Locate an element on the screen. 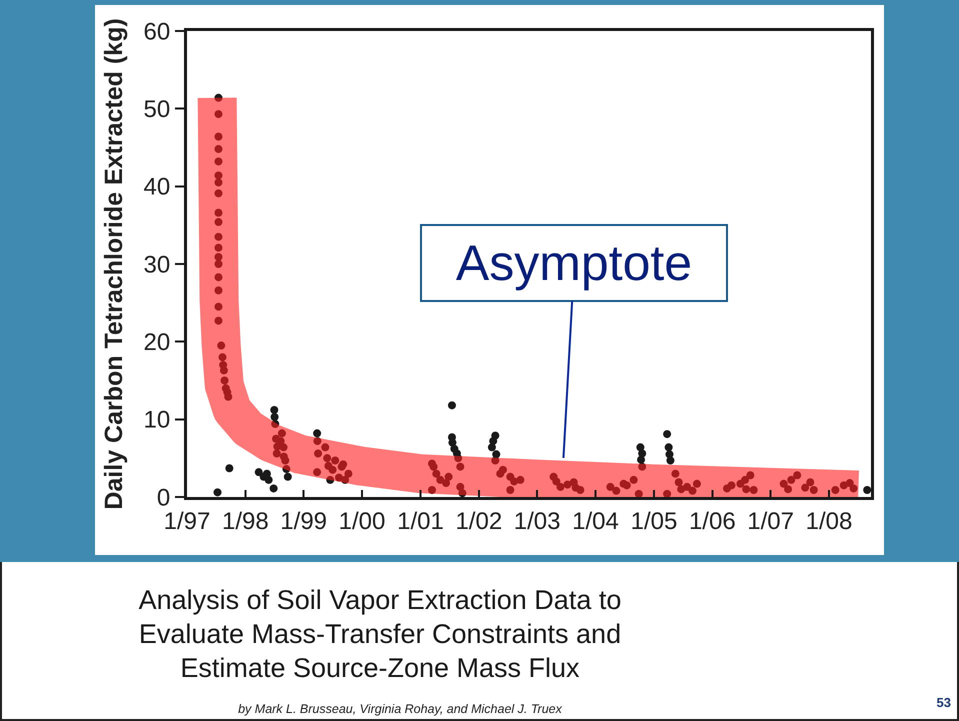 The height and width of the screenshot is (721, 959). annotation: Asymptote is located at coordinates (574, 263).